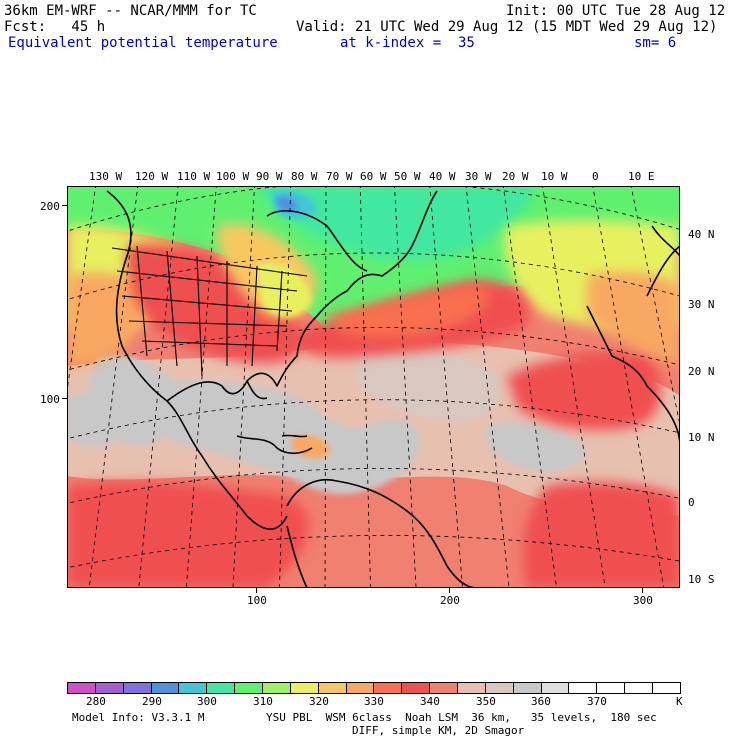 This screenshot has width=740, height=740. I want to click on level-info: at k-index = 35, so click(407, 43).